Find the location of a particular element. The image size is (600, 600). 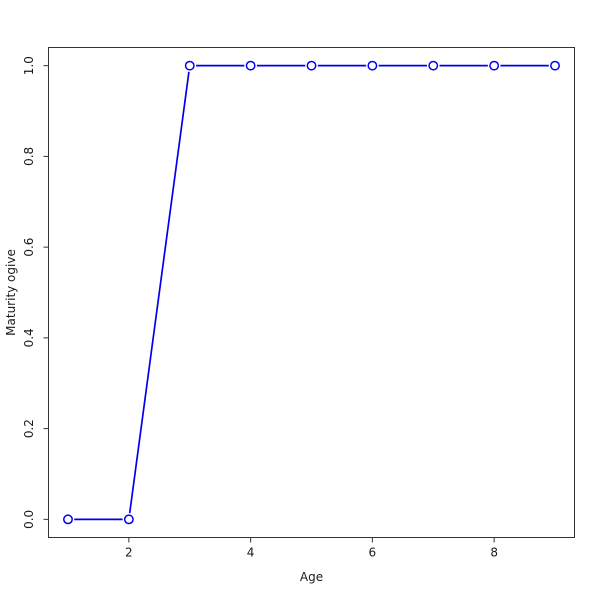

x-axis-tick-label: 8 is located at coordinates (494, 553).